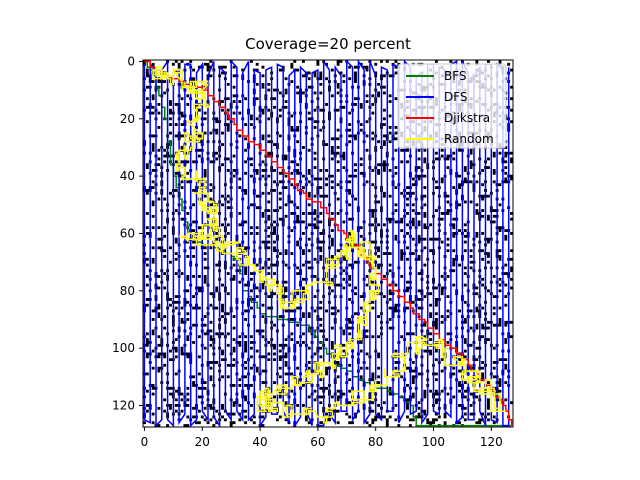  Describe the element at coordinates (202, 442) in the screenshot. I see `x-tick-label: 20` at that location.